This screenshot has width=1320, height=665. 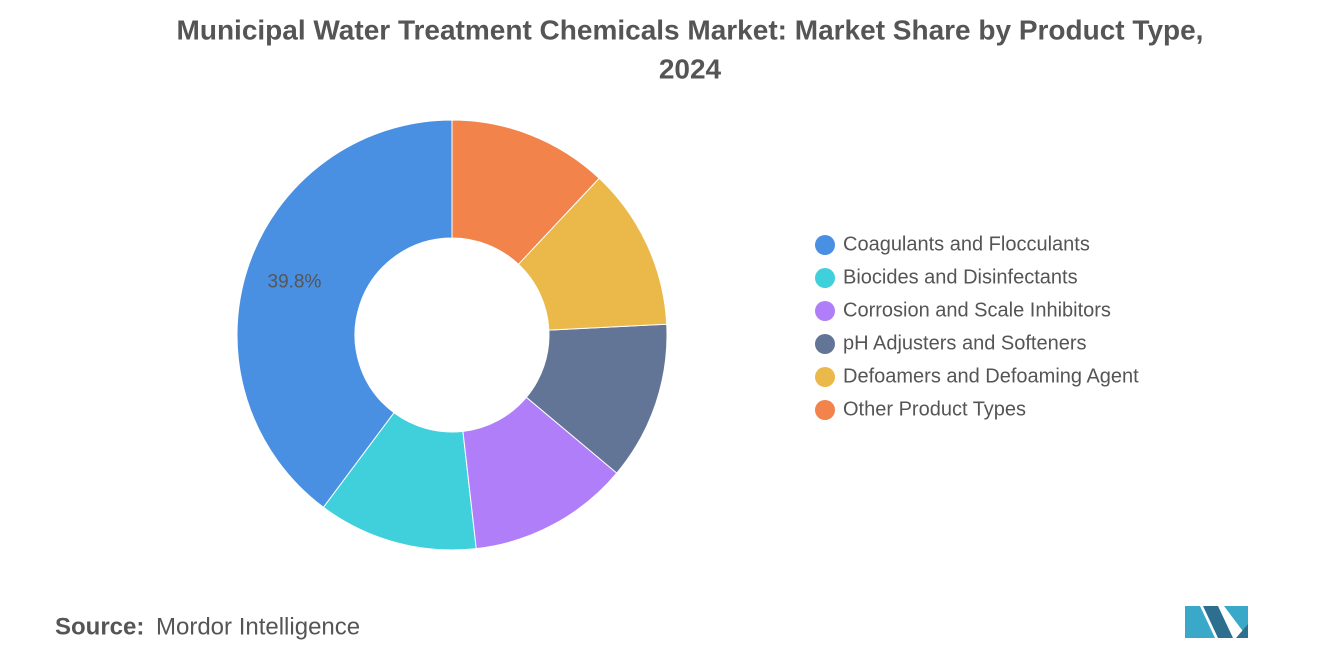 What do you see at coordinates (960, 277) in the screenshot?
I see `legend-label: Biocides and Disinfectants` at bounding box center [960, 277].